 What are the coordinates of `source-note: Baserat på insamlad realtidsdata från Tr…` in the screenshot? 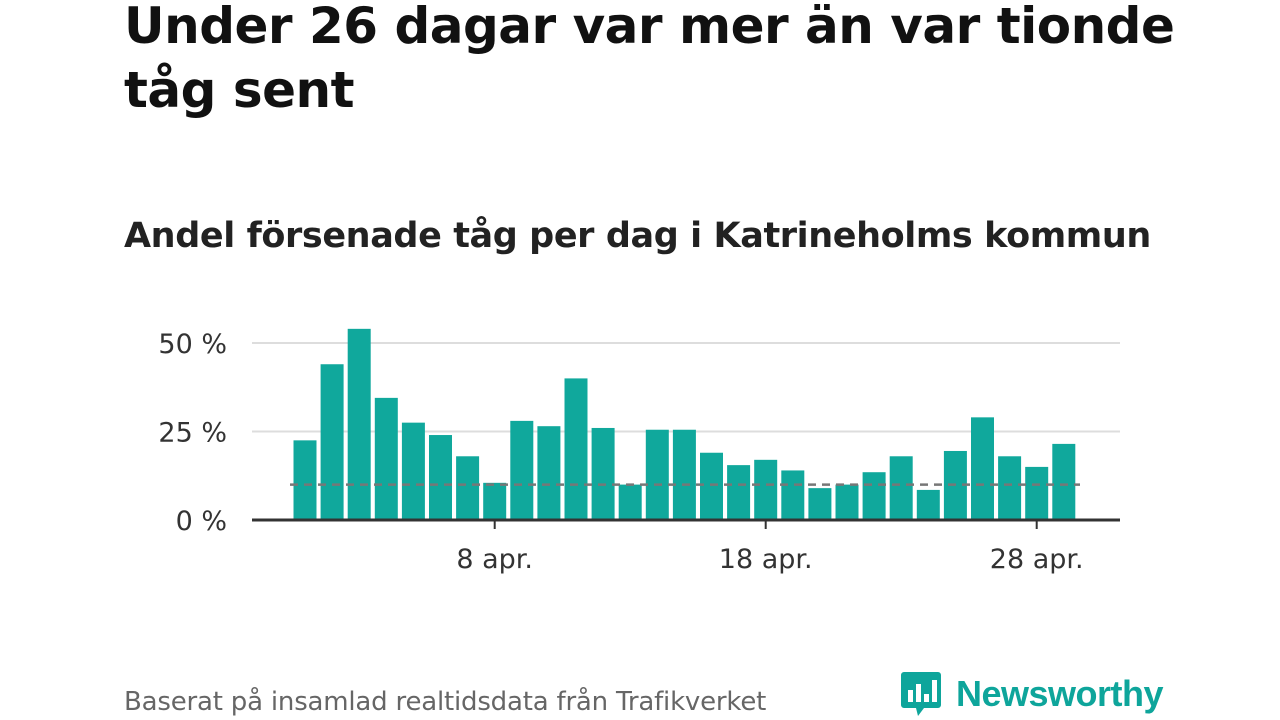 It's located at (445, 702).